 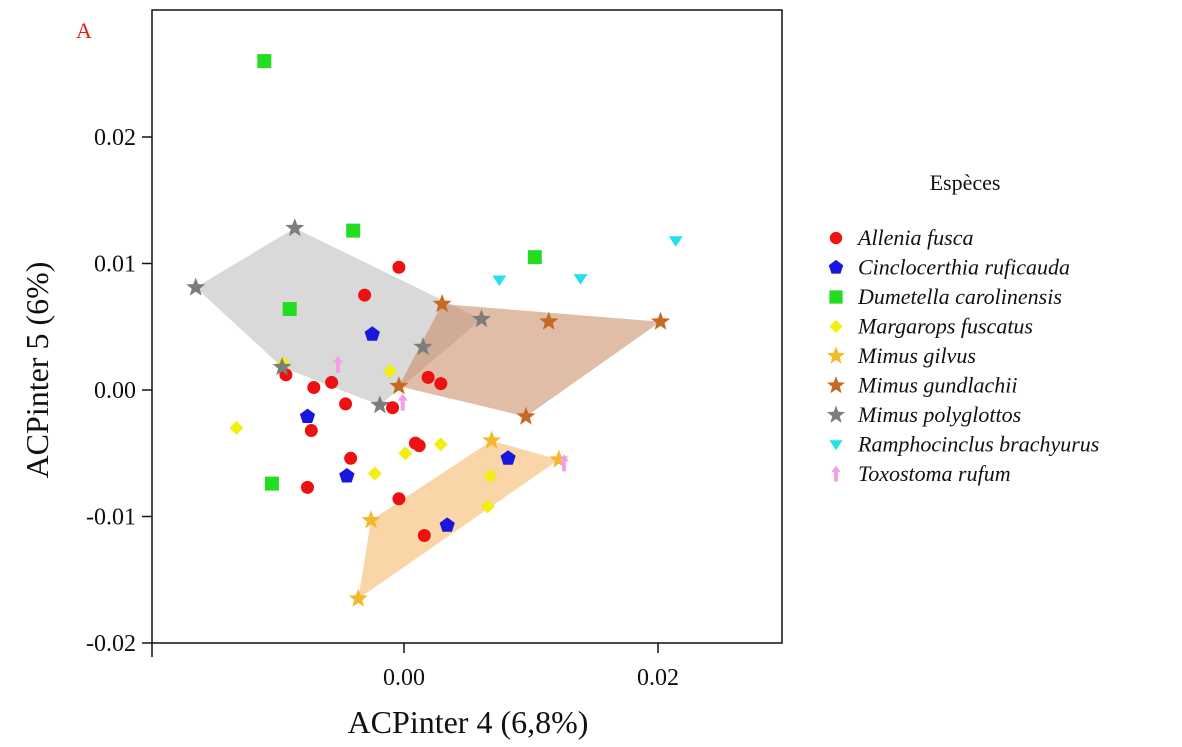 I want to click on legend-label-mimus-gundlachii: Mimus gundlachii, so click(x=937, y=385).